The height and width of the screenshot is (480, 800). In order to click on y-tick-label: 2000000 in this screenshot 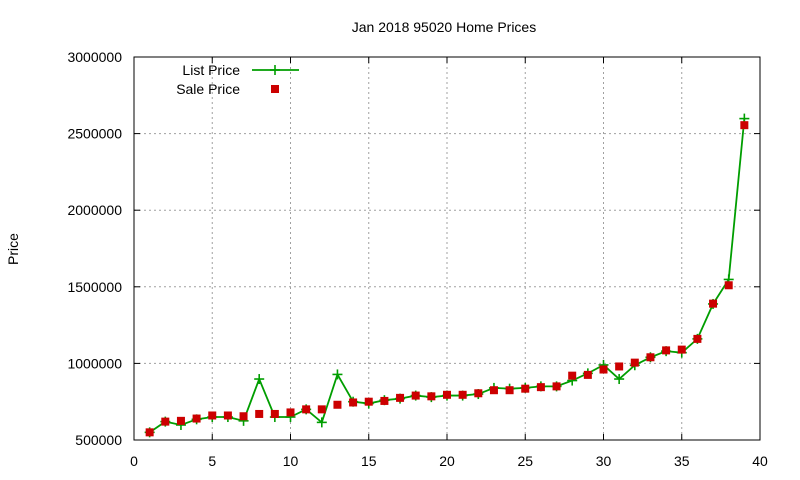, I will do `click(94, 210)`.